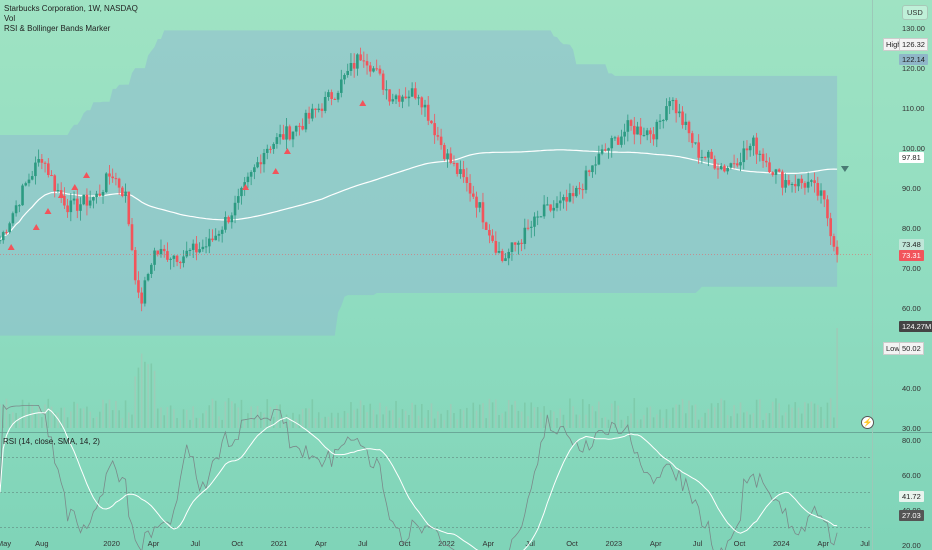 The height and width of the screenshot is (550, 932). What do you see at coordinates (446, 543) in the screenshot?
I see `time-tick-label: 2022` at bounding box center [446, 543].